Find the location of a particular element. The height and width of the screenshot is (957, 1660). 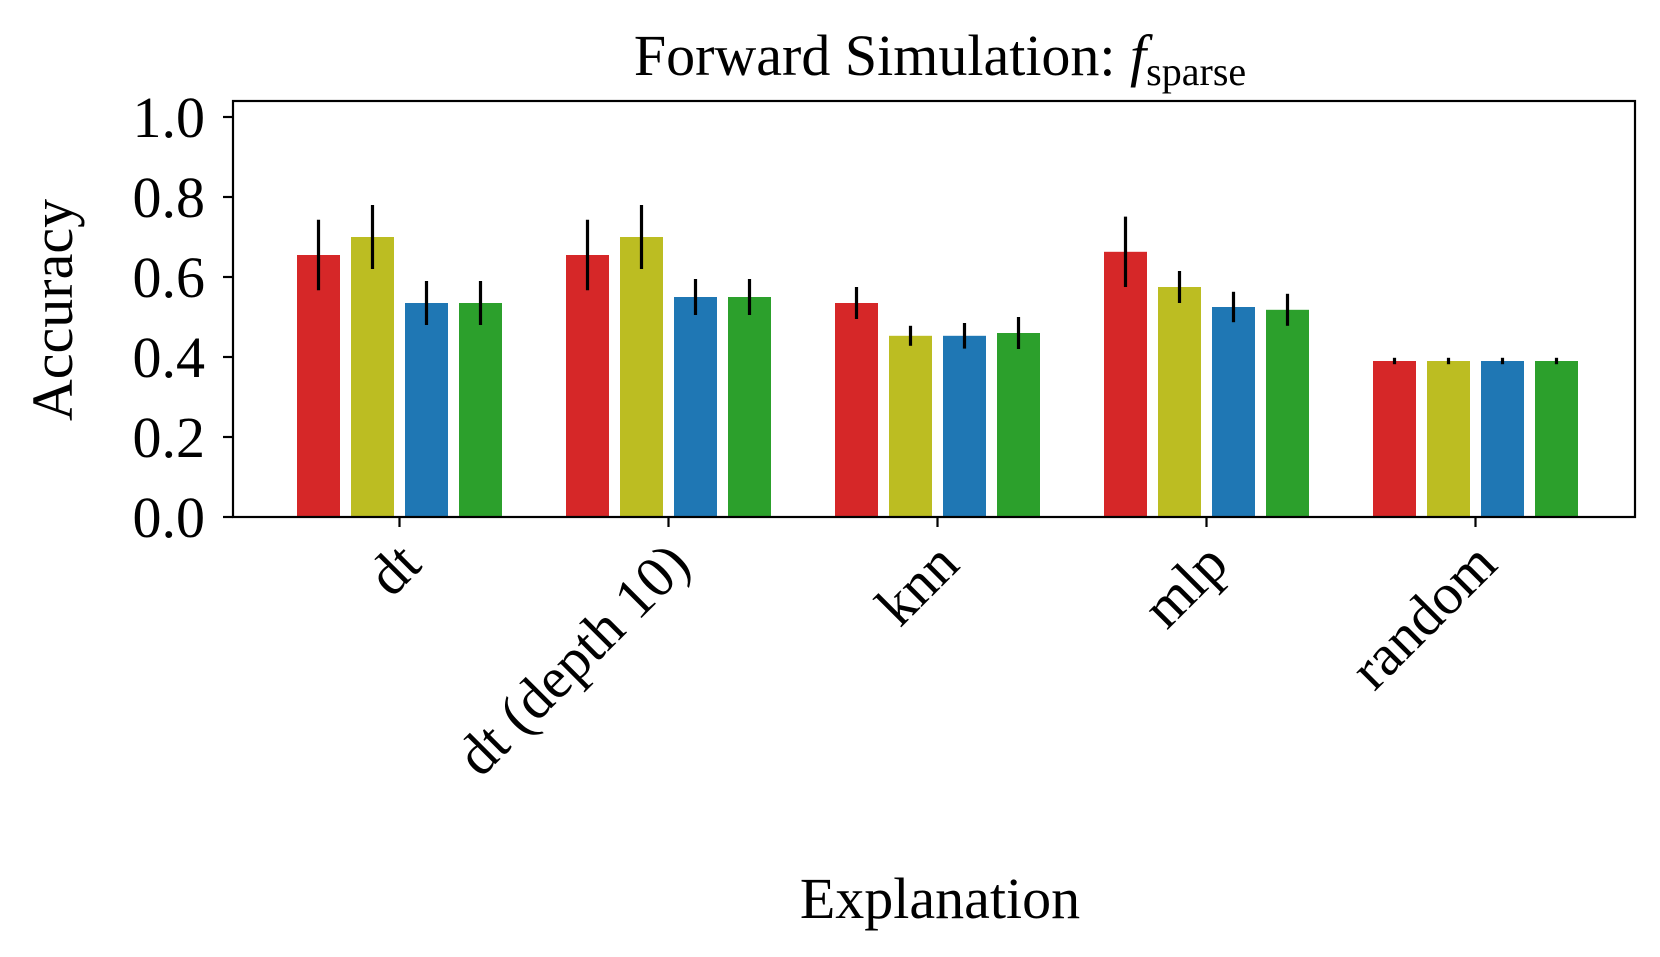

bar-dt-depth-10--series-4 is located at coordinates (749, 407).